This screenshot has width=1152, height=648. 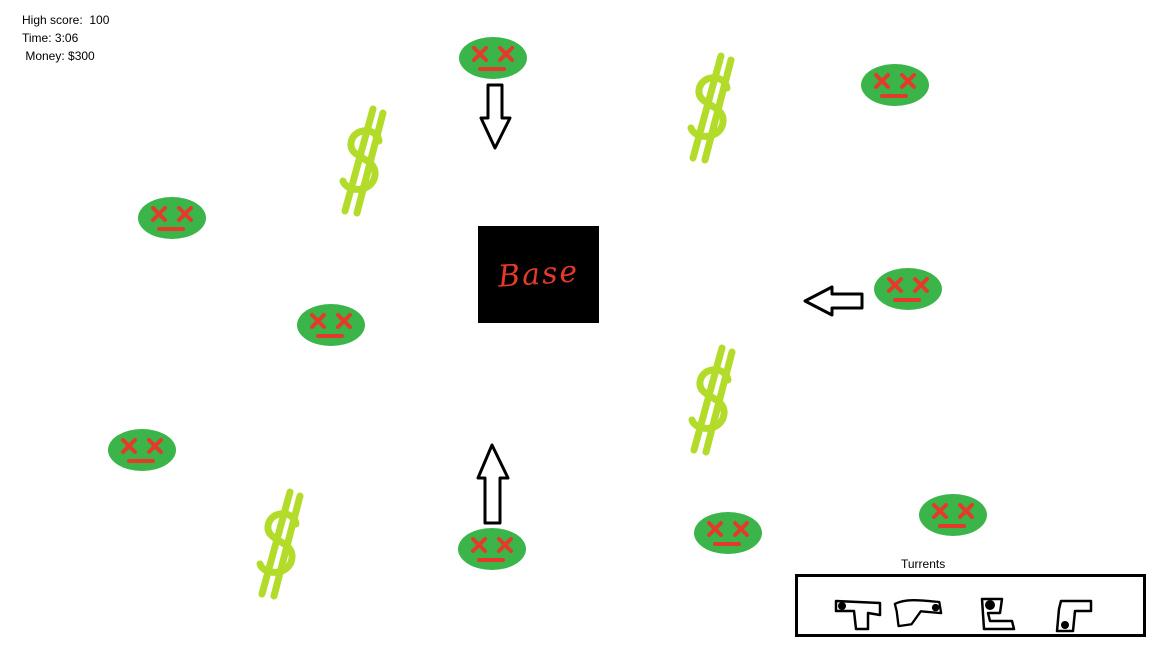 What do you see at coordinates (970, 605) in the screenshot?
I see `turret-shop-panel` at bounding box center [970, 605].